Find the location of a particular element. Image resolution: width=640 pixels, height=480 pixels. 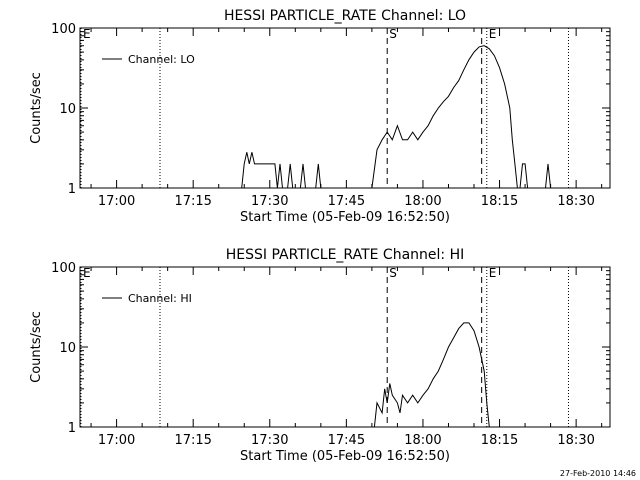

chart-title: HESSI PARTICLE_RATE Channel: LO is located at coordinates (345, 16).